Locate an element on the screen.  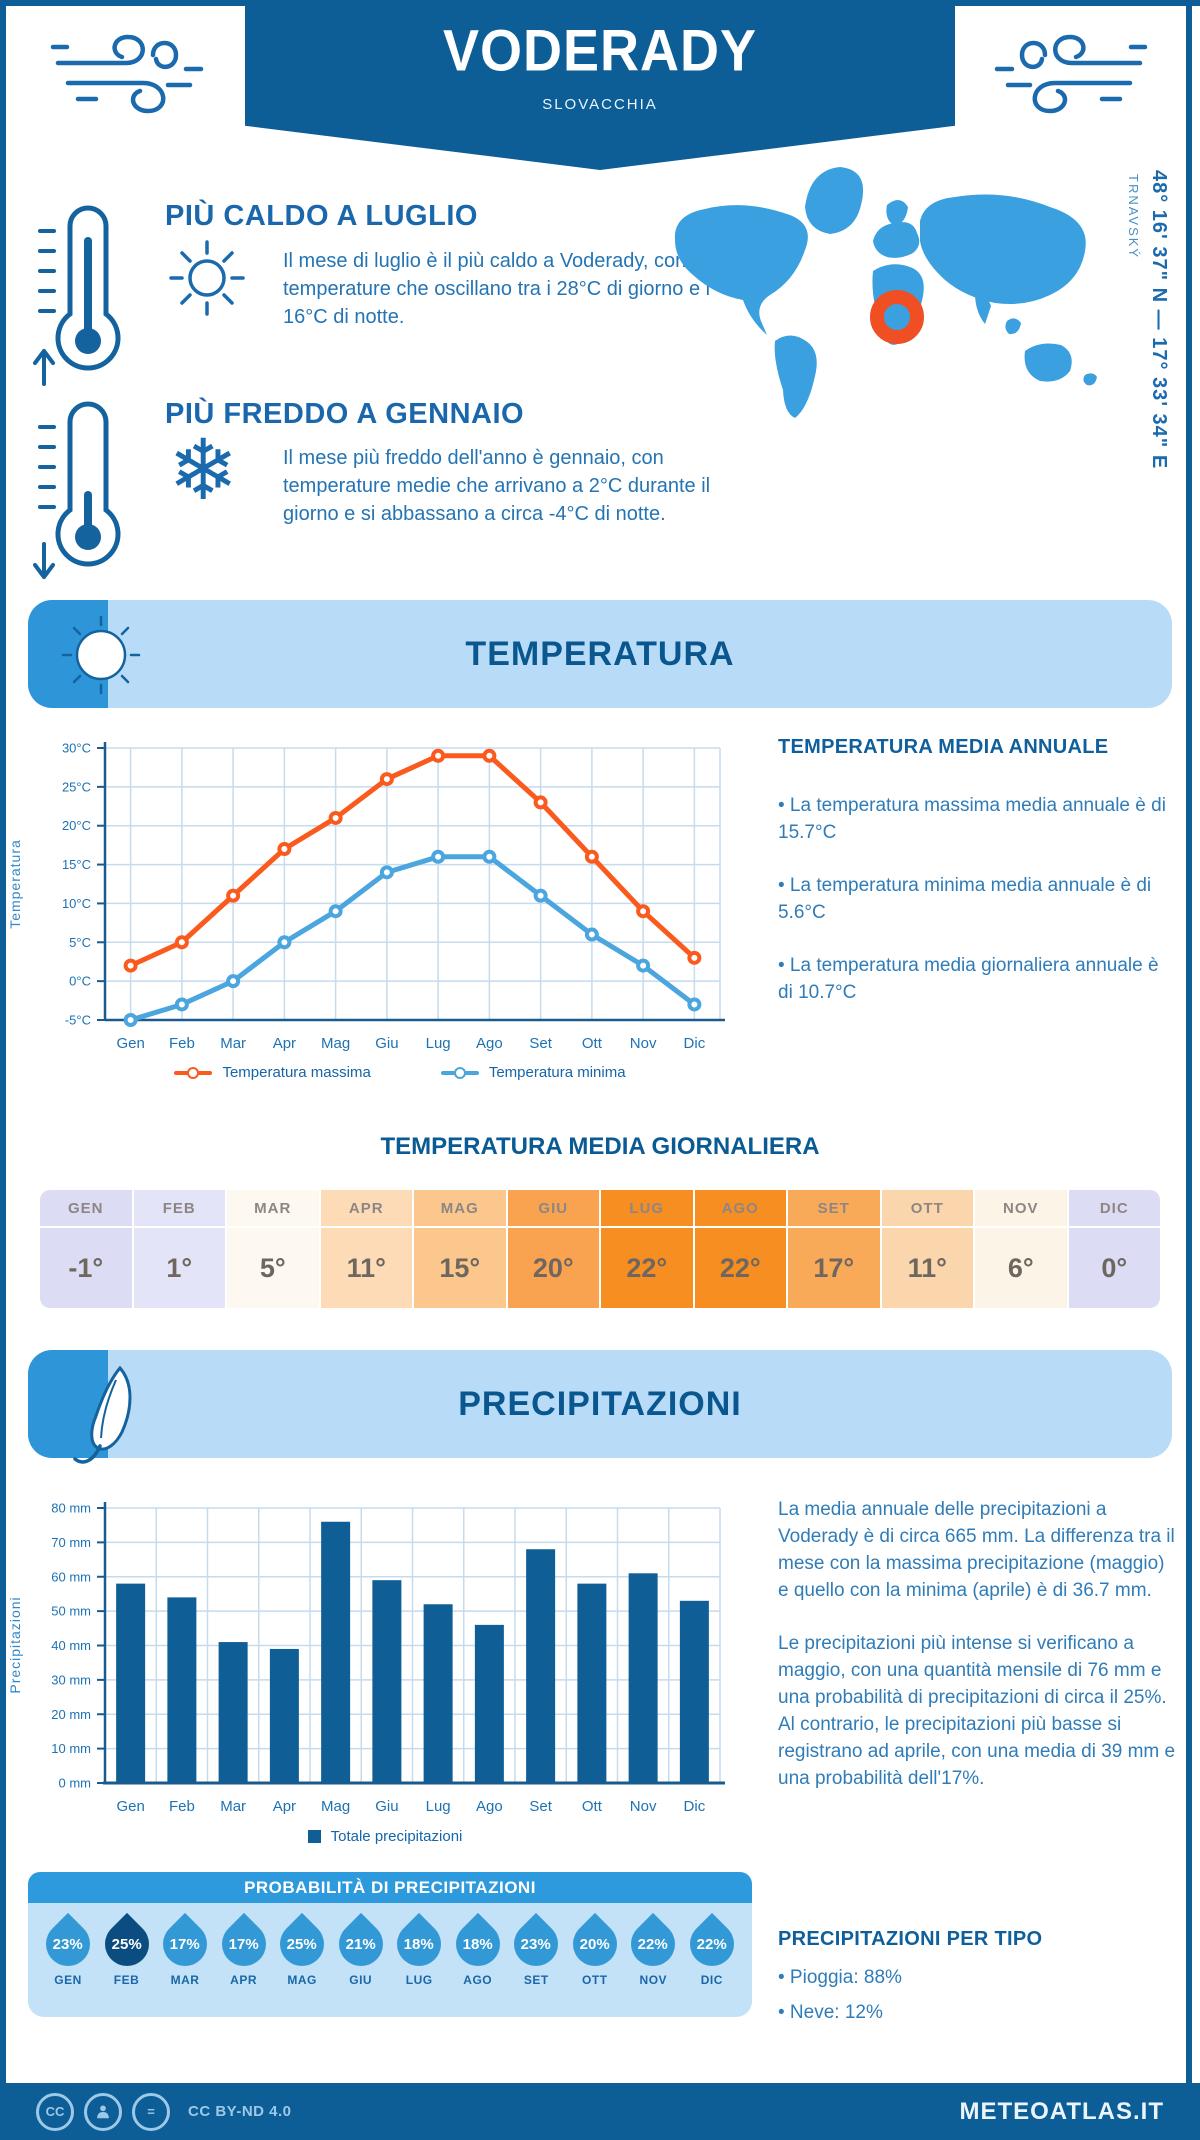
probability-value: 23% is located at coordinates (68, 1944).